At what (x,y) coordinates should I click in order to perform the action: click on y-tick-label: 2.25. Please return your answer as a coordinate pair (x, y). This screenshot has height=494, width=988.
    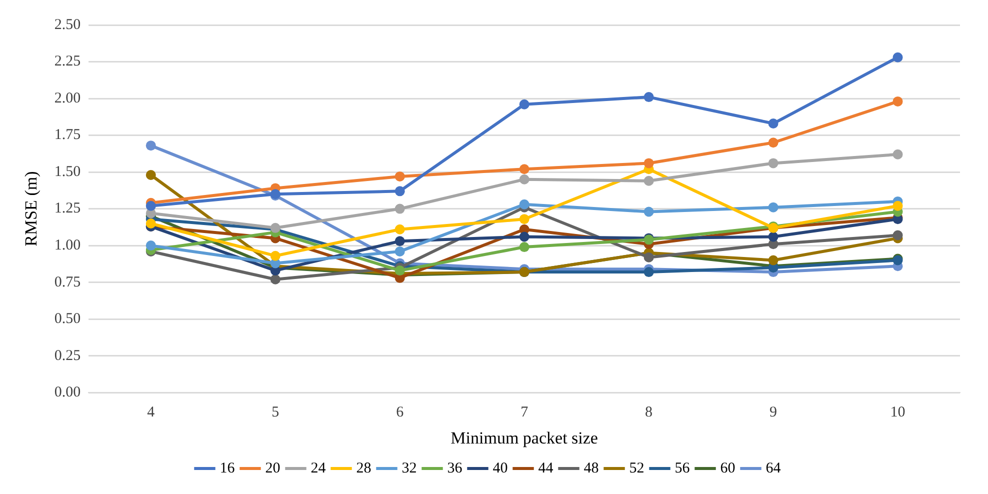
    Looking at the image, I should click on (67, 62).